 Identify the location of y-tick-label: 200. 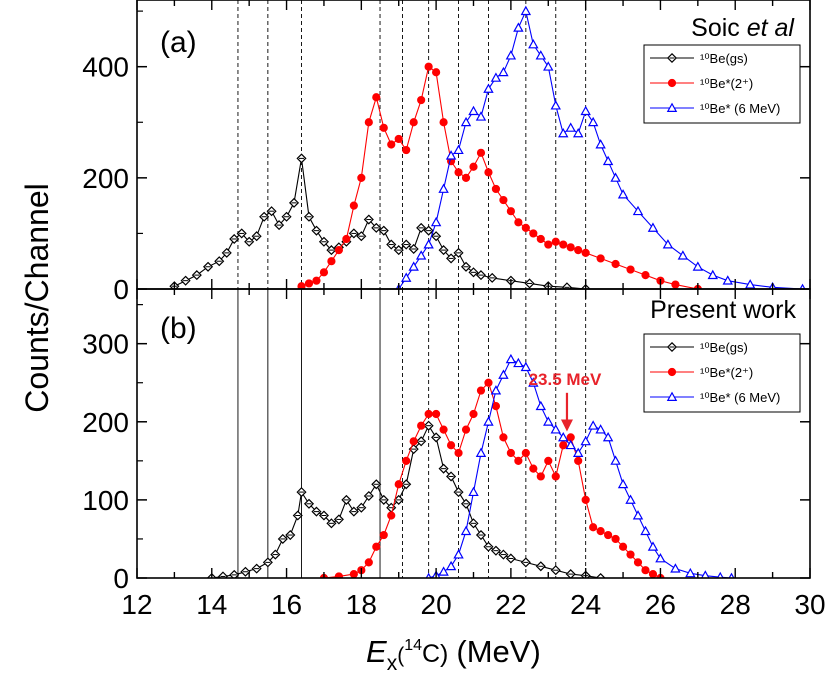
(105, 422).